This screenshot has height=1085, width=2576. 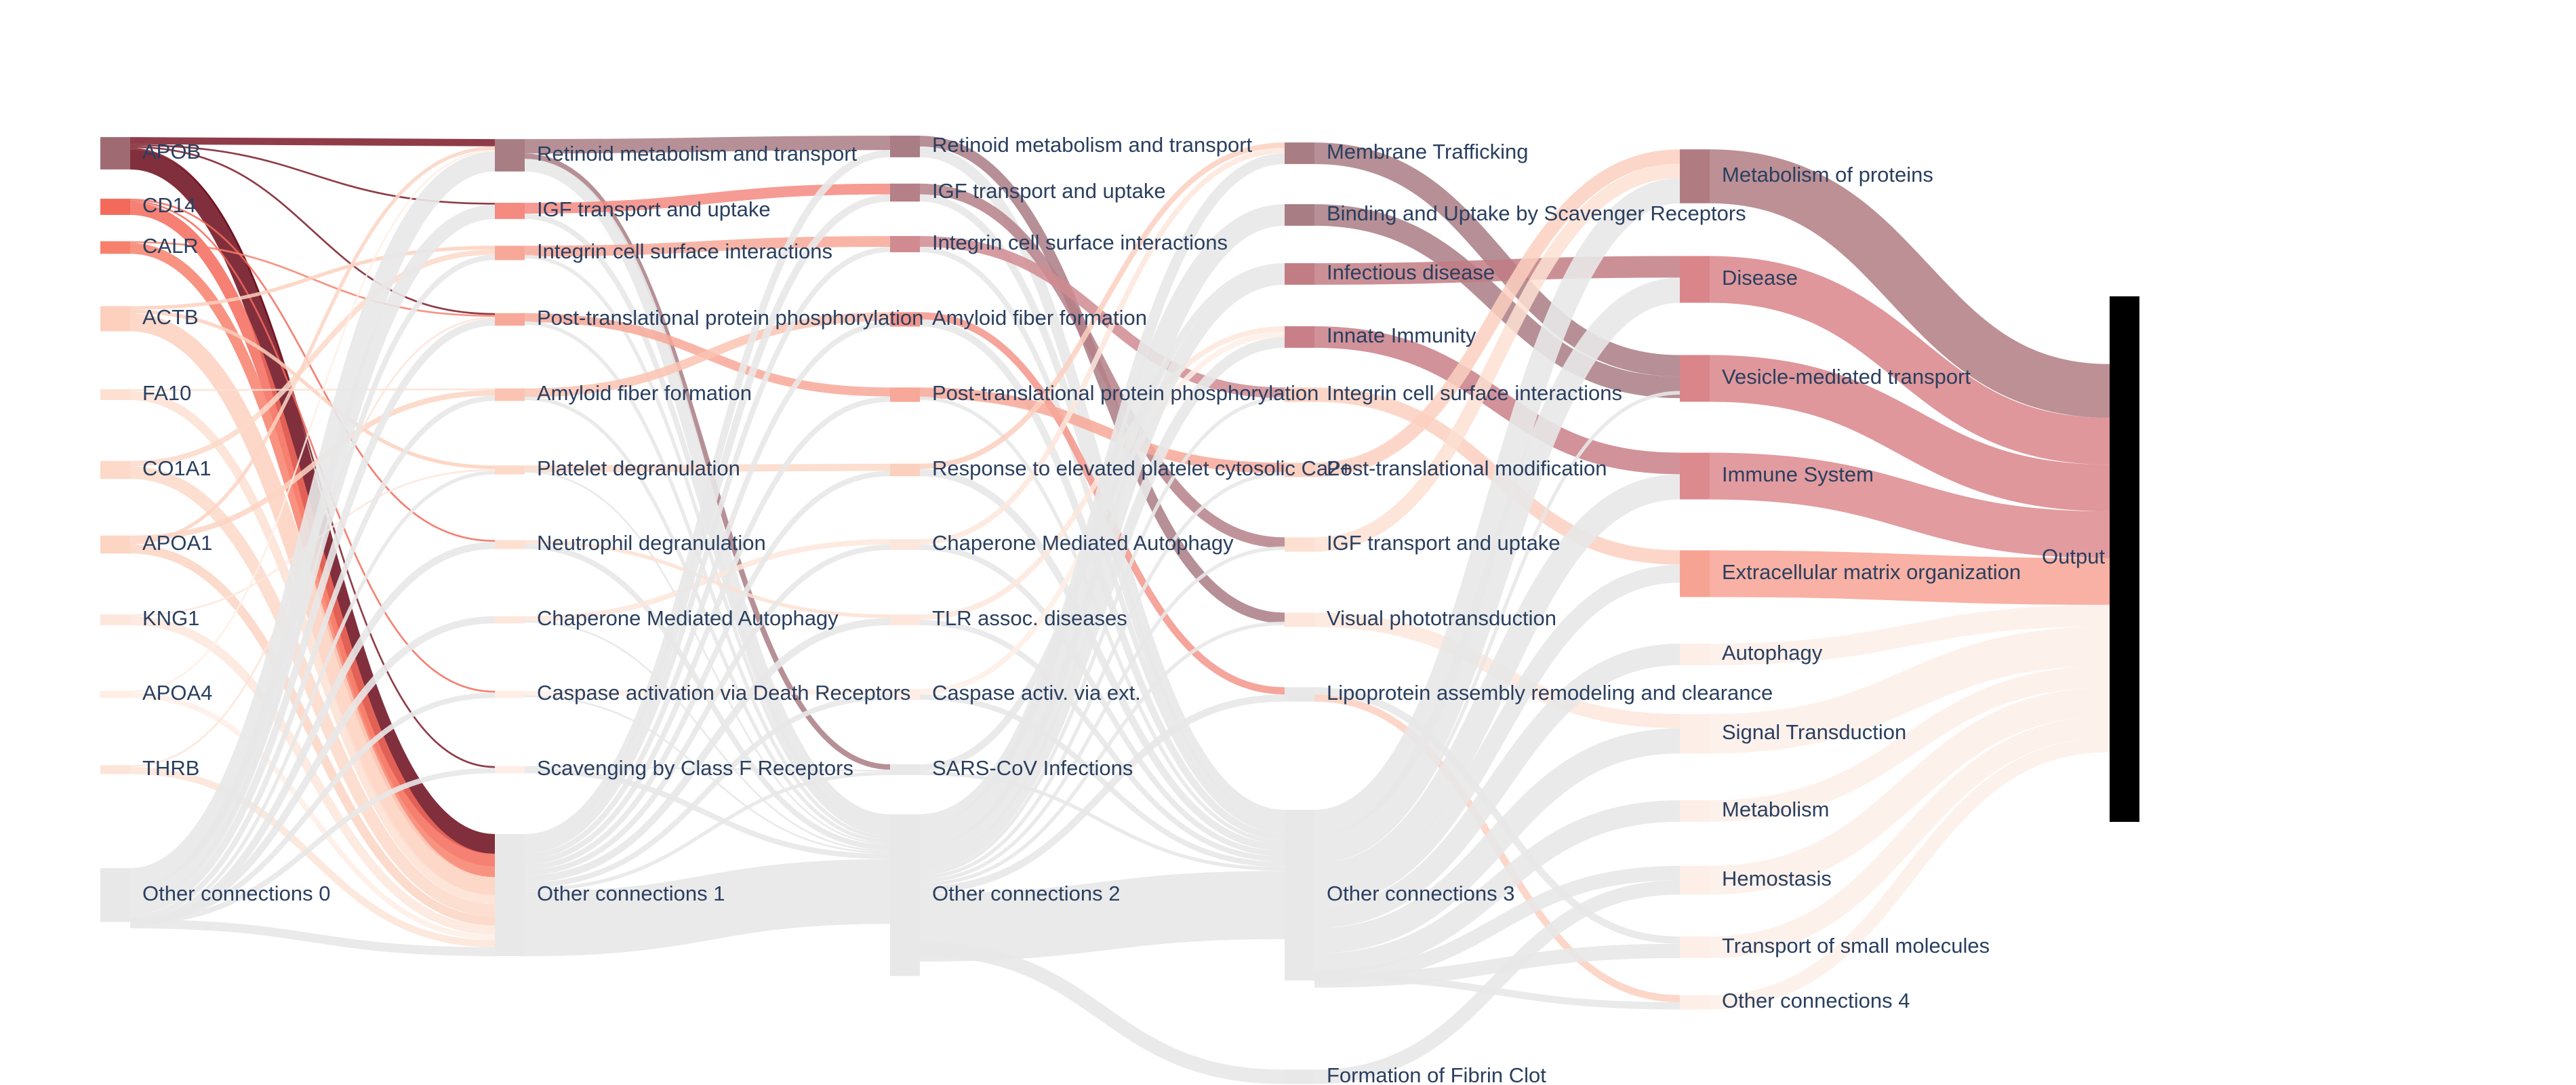 What do you see at coordinates (1909, 744) in the screenshot?
I see `link-L4_MTB-OUT` at bounding box center [1909, 744].